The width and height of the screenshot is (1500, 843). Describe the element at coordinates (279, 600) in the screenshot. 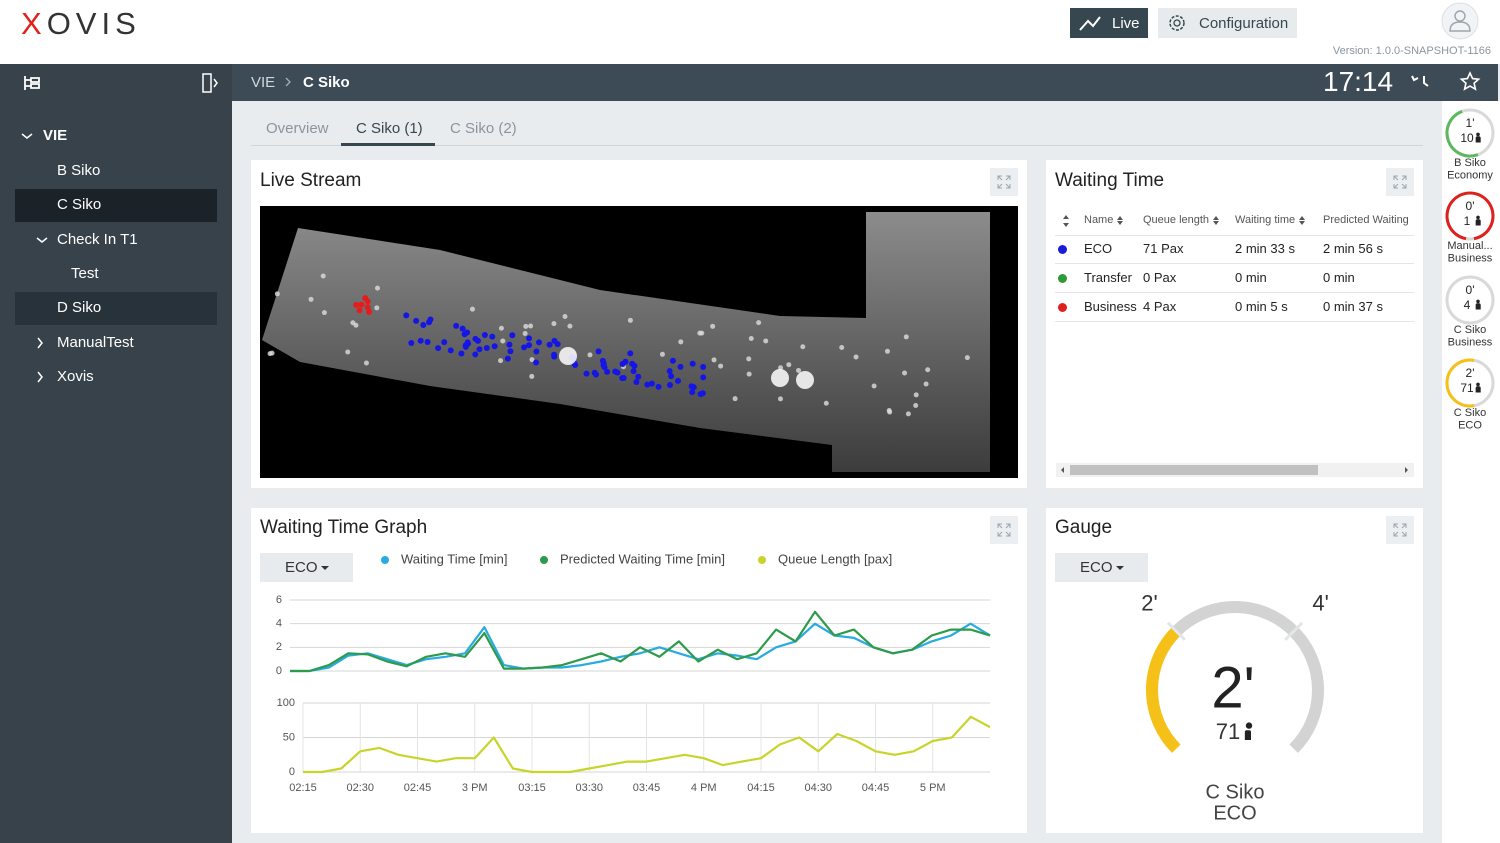

I see `y-tick-label: 6` at that location.